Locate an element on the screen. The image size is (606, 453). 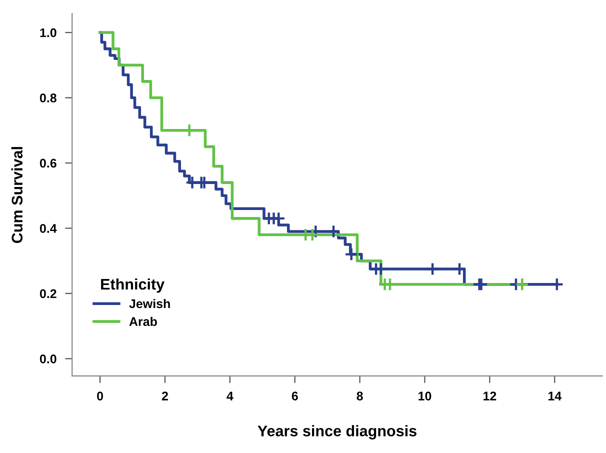
legend-title: Ethnicity is located at coordinates (132, 285).